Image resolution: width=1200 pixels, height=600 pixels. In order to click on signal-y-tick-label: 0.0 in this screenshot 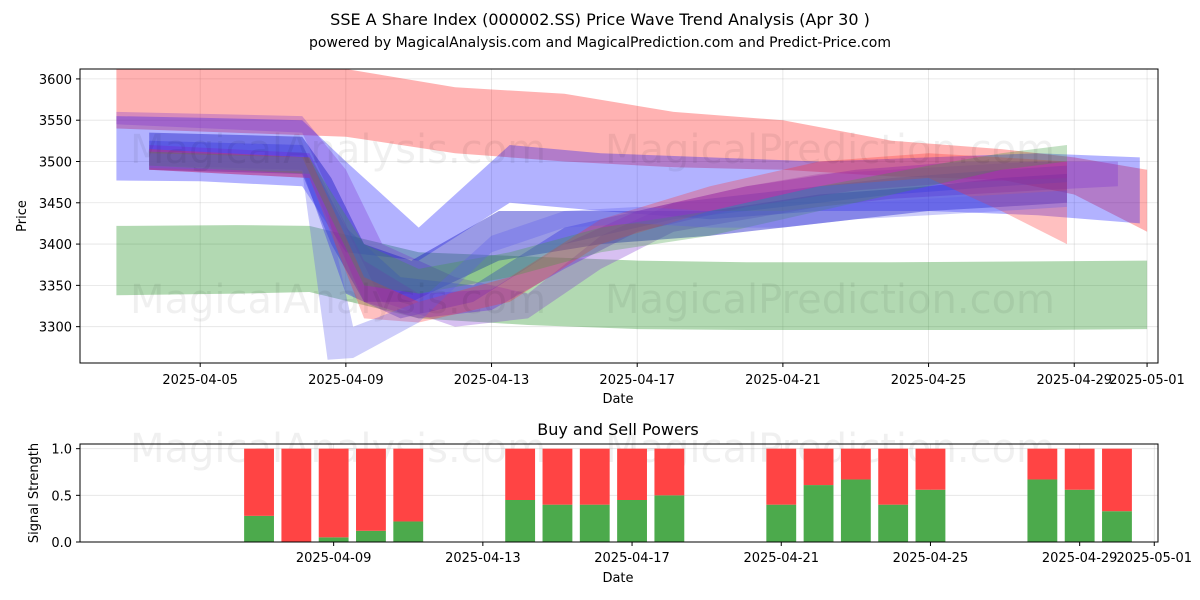, I will do `click(61, 543)`.